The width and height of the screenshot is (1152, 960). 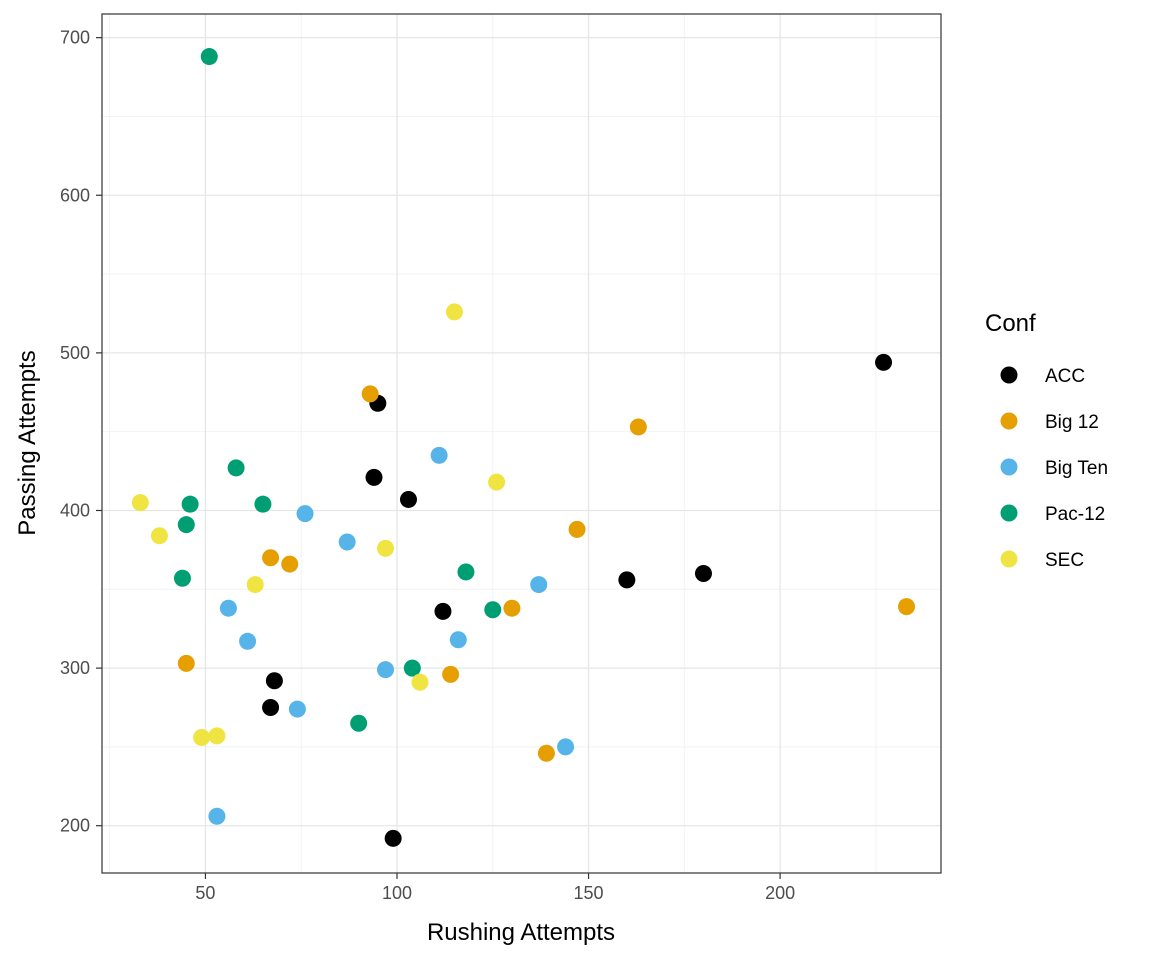 What do you see at coordinates (1009, 467) in the screenshot?
I see `legend-key-big-ten` at bounding box center [1009, 467].